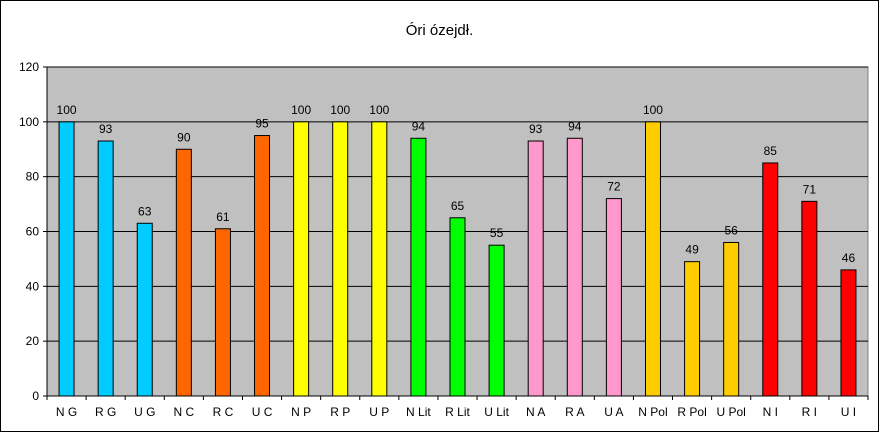 The image size is (879, 432). Describe the element at coordinates (496, 412) in the screenshot. I see `x-category-label: U Lit` at that location.